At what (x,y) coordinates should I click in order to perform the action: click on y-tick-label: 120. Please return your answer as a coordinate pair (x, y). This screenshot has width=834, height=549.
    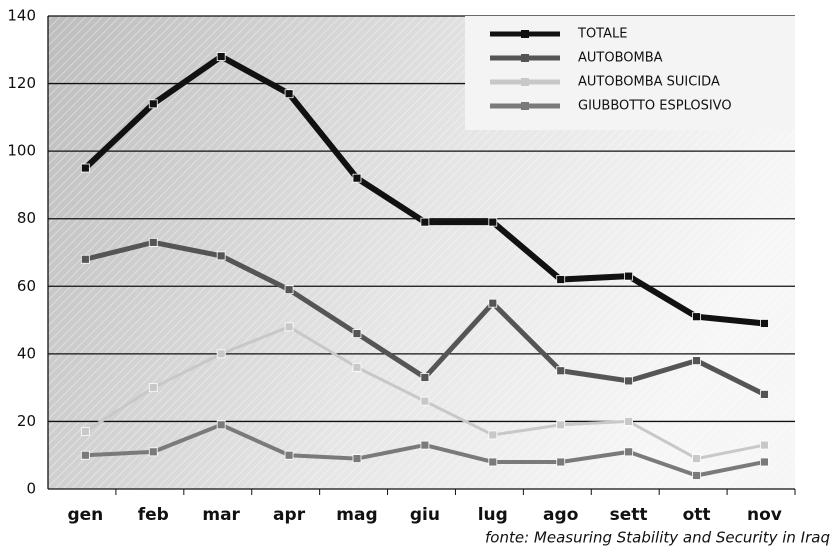
    Looking at the image, I should click on (21, 83).